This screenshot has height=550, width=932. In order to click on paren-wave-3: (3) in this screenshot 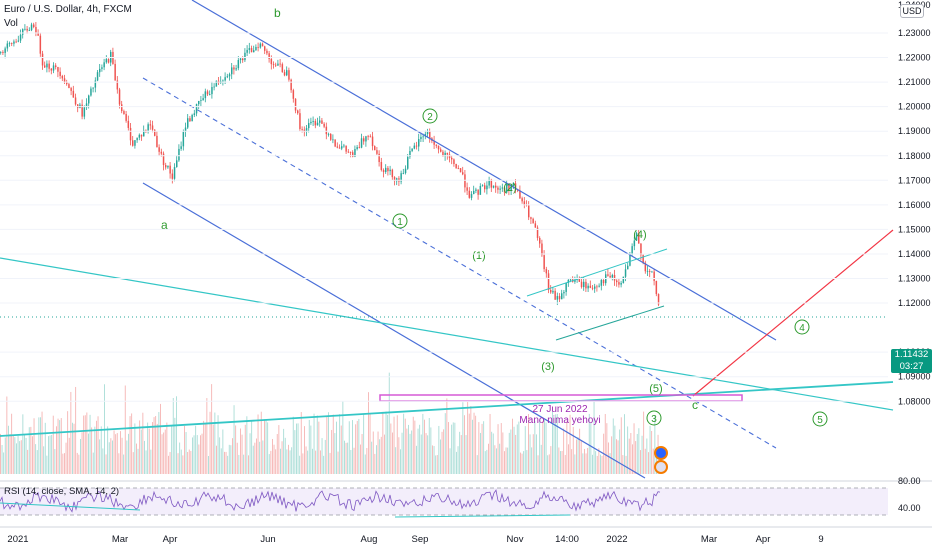, I will do `click(547, 367)`.